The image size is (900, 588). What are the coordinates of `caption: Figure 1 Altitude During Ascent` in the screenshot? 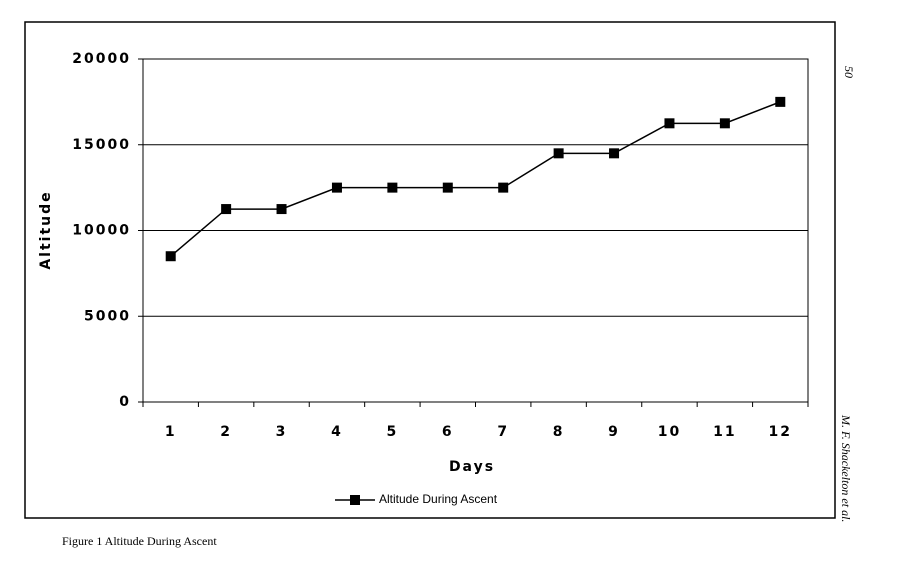 It's located at (139, 541).